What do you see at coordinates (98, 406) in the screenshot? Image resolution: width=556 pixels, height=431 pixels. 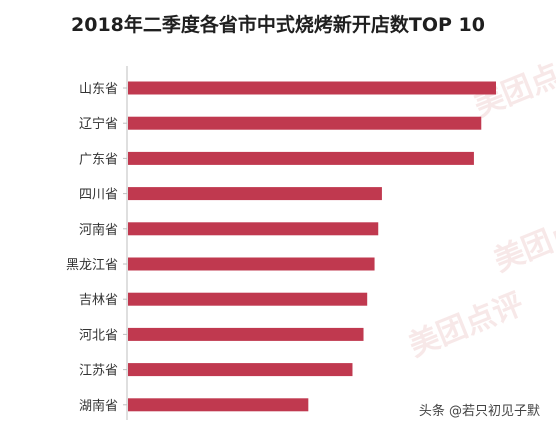 I see `category-label: 湖南省` at bounding box center [98, 406].